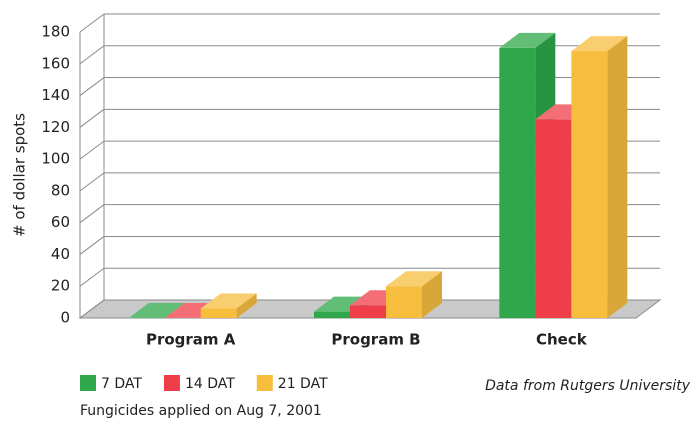 The height and width of the screenshot is (424, 692). I want to click on y-tick-label: 140, so click(55, 95).